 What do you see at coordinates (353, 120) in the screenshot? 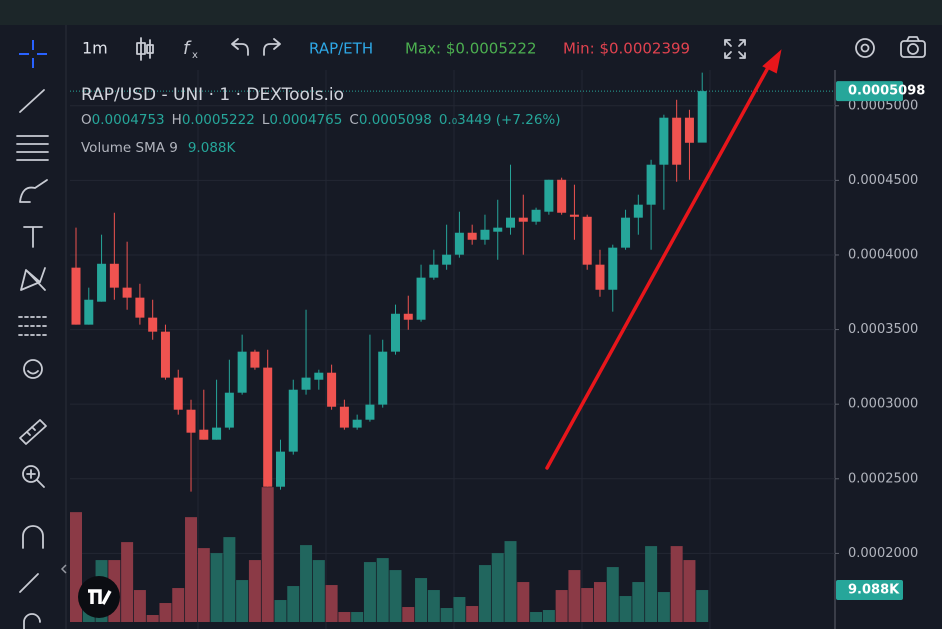
I see `legend-prefix: C` at bounding box center [353, 120].